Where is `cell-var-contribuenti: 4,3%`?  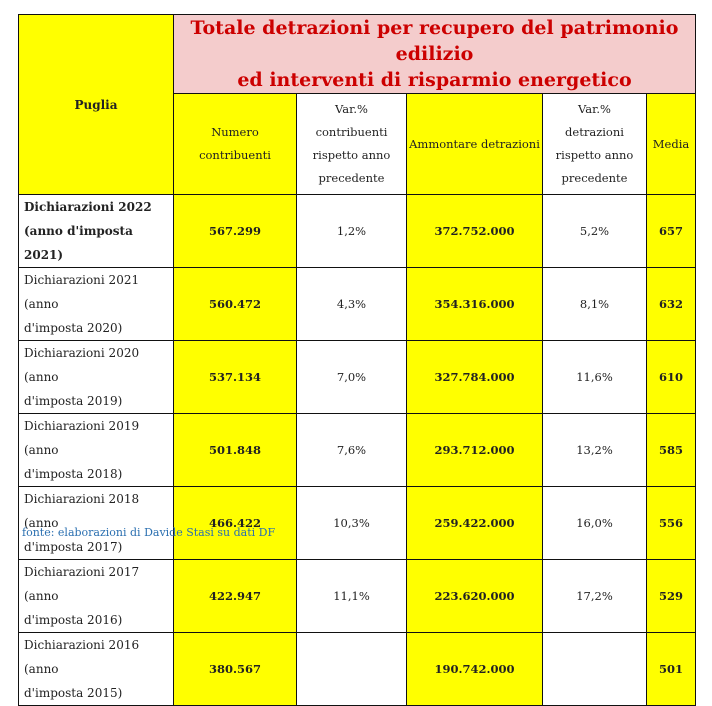 cell-var-contribuenti: 4,3% is located at coordinates (351, 304).